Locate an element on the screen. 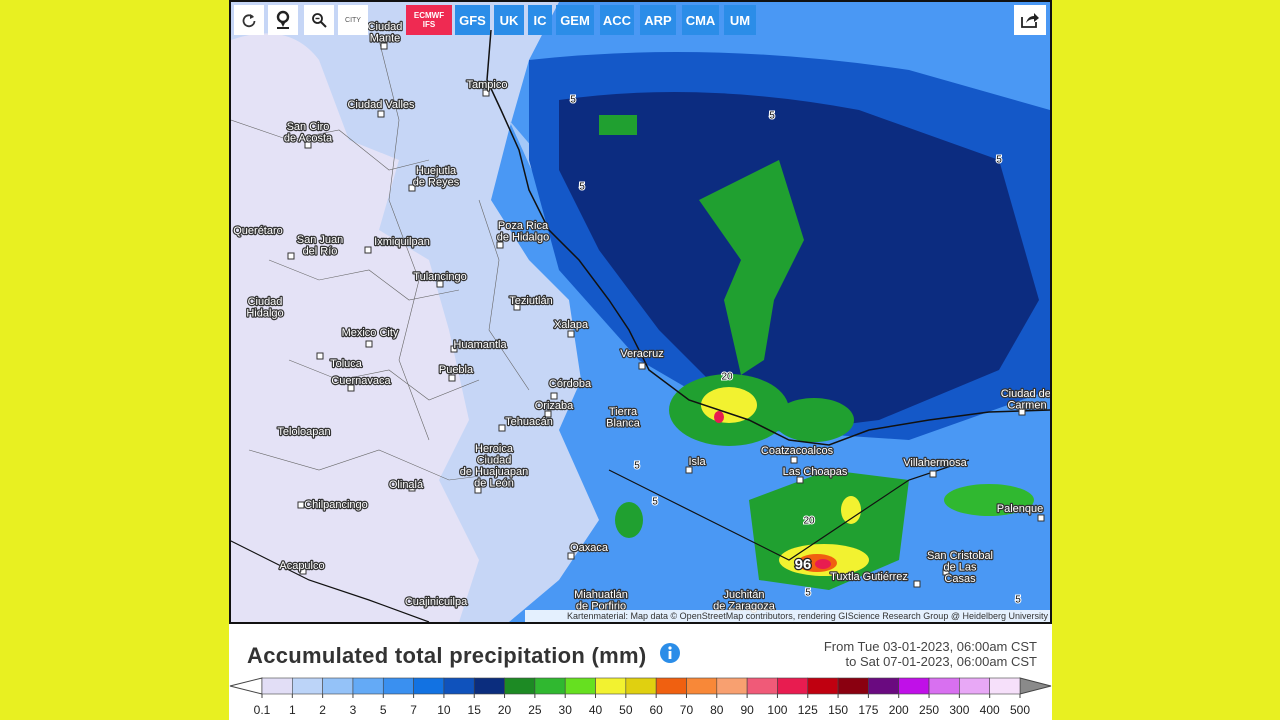  legend-label: 500 is located at coordinates (1020, 710).